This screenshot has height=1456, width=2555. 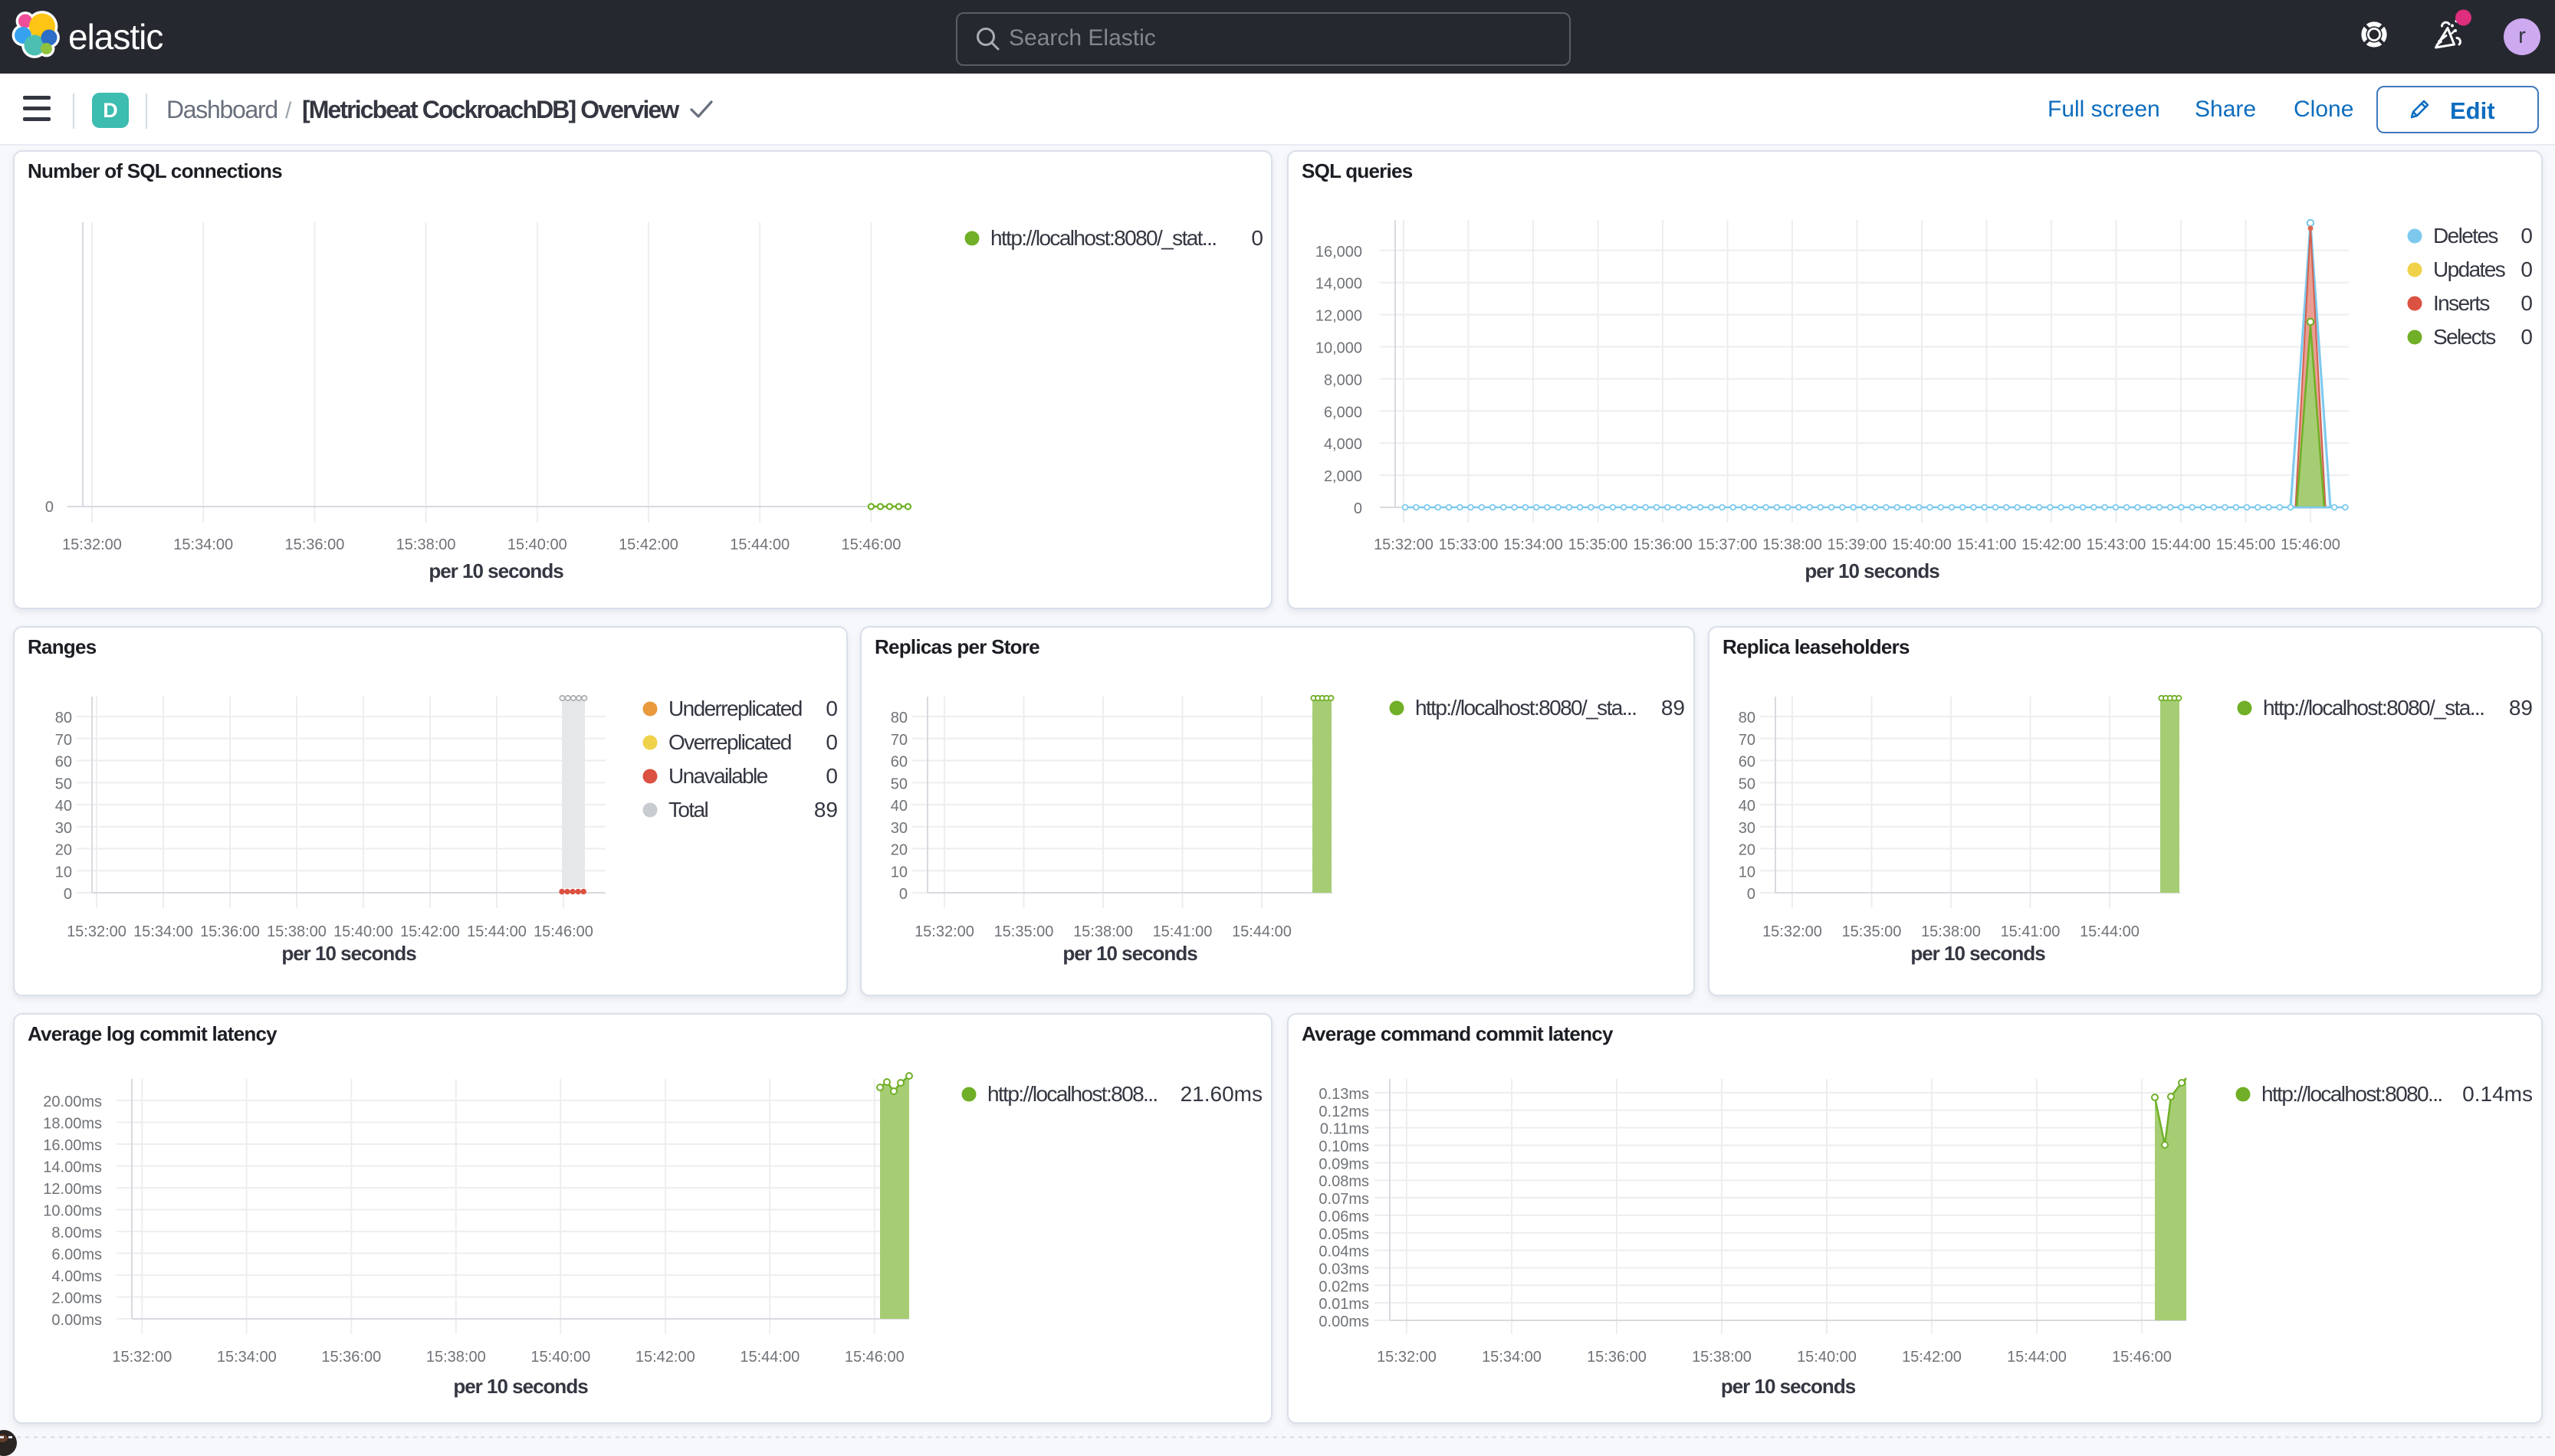 What do you see at coordinates (2469, 269) in the screenshot?
I see `svg-text: Updates` at bounding box center [2469, 269].